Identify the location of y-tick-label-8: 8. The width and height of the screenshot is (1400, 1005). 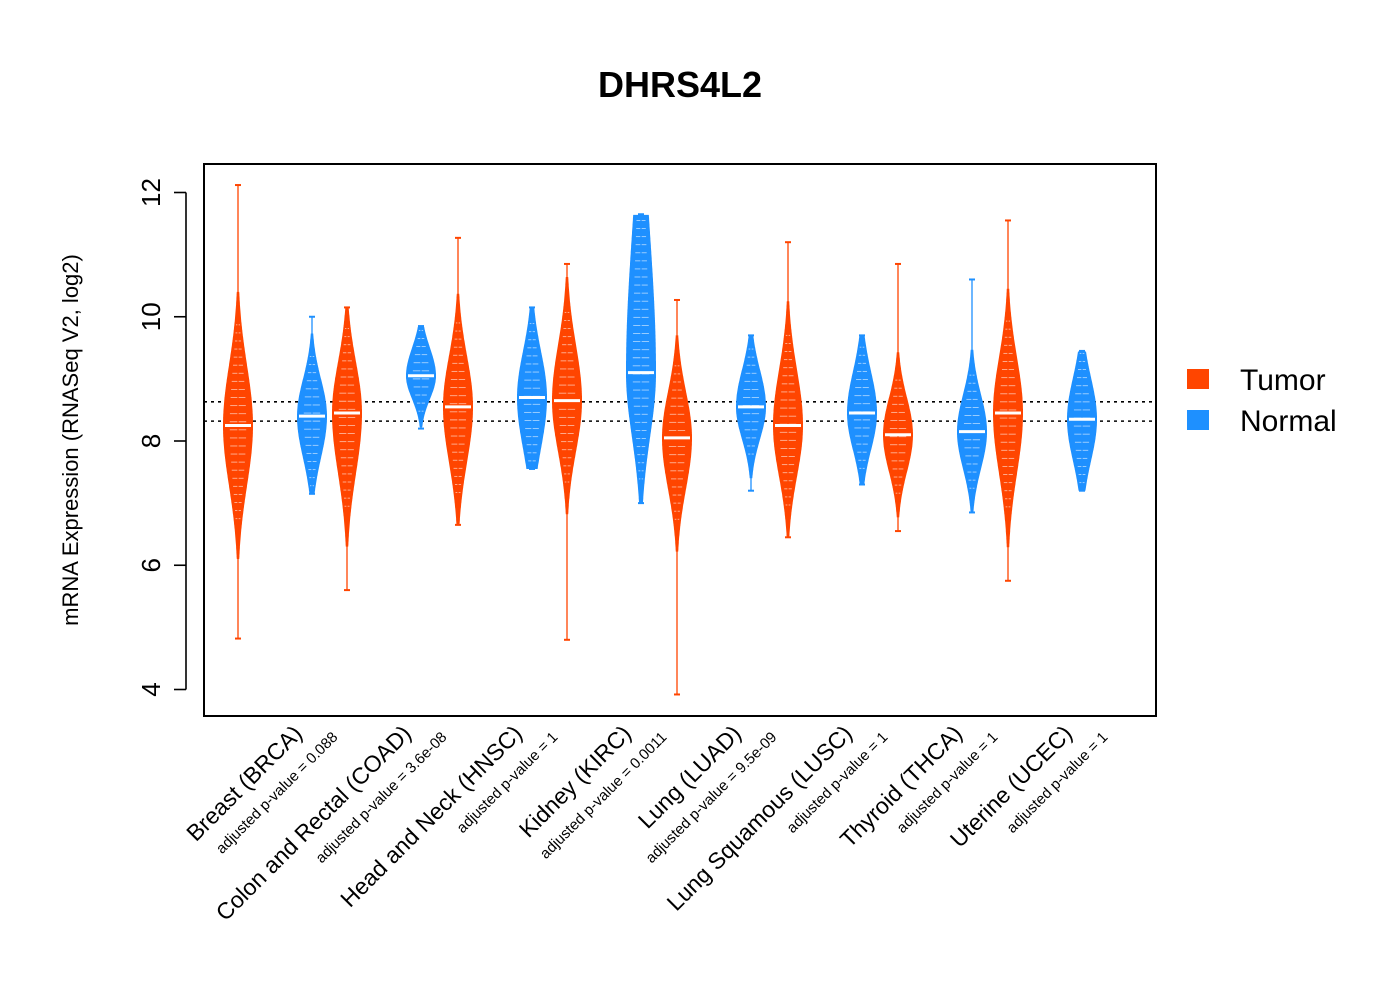
(151, 441).